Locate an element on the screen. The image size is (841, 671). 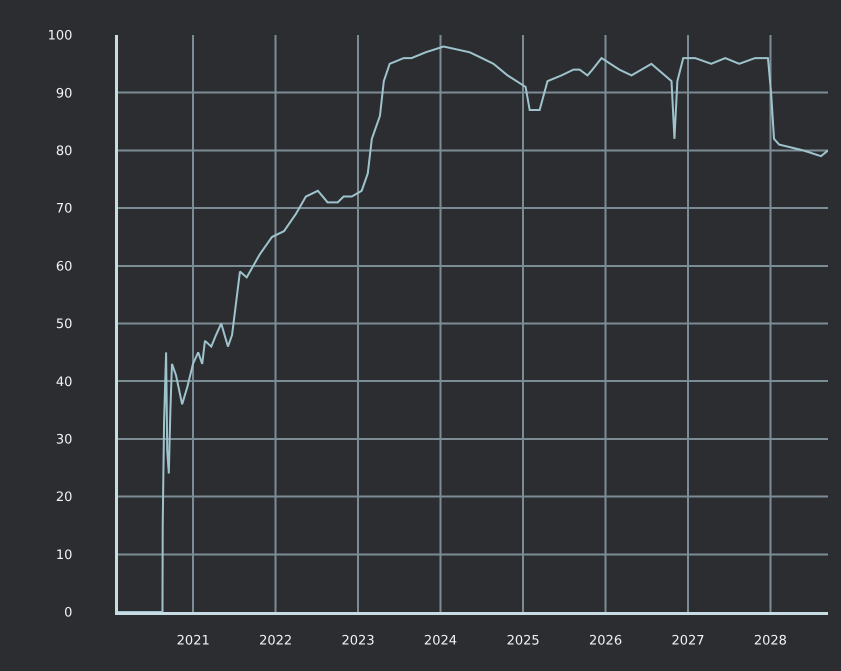
y-tick-label: 70 is located at coordinates (64, 209).